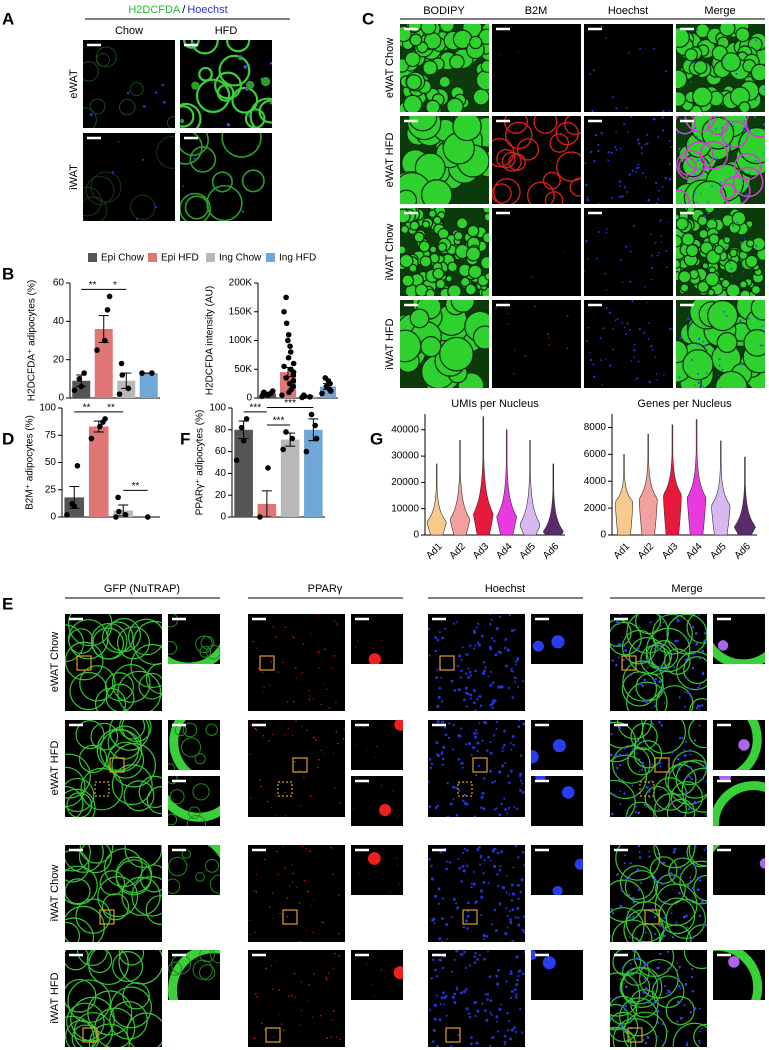 The image size is (769, 1050). Describe the element at coordinates (719, 11) in the screenshot. I see `column-label: Merge` at that location.